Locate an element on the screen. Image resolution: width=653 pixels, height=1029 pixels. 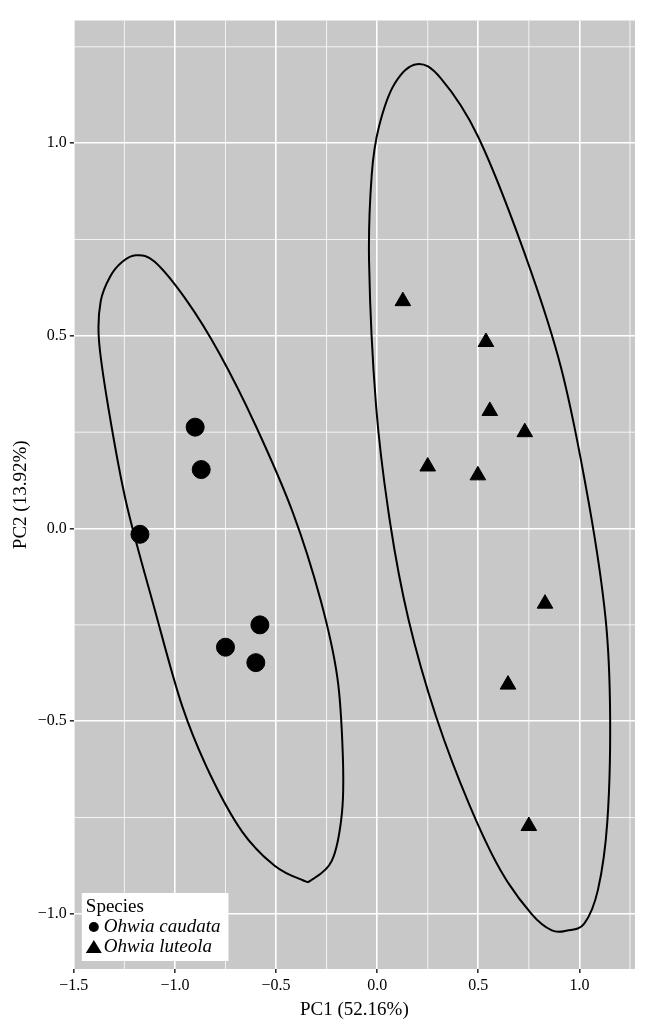
x-tick-label: −1.5 is located at coordinates (74, 984).